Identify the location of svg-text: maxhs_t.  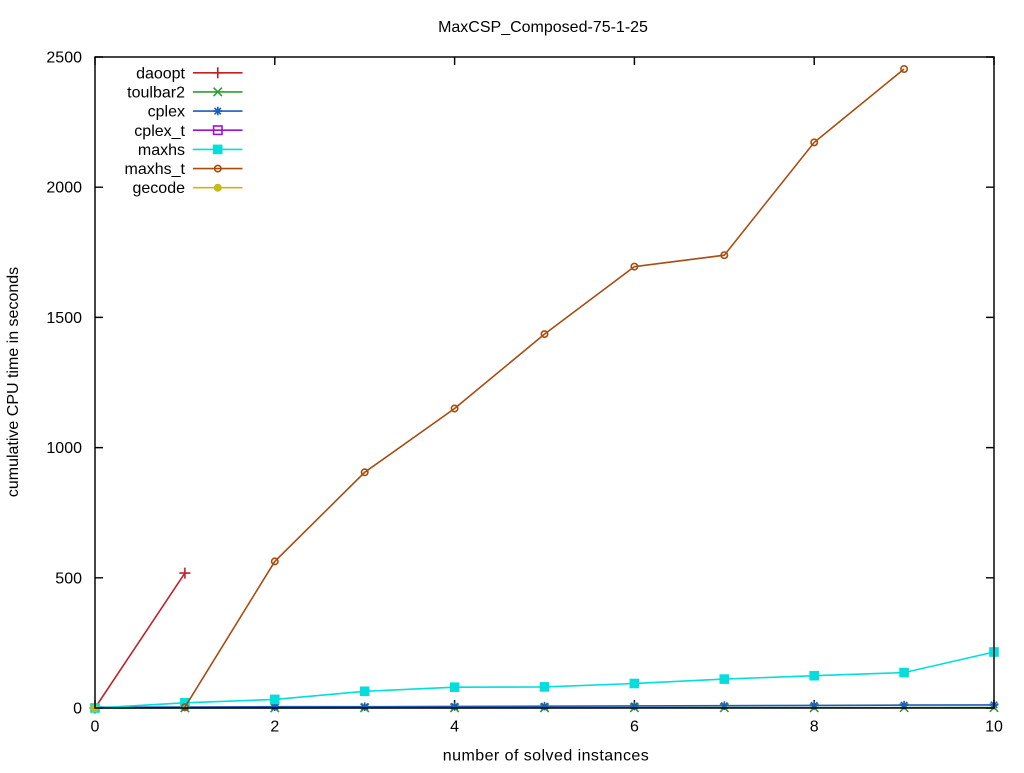
(155, 169).